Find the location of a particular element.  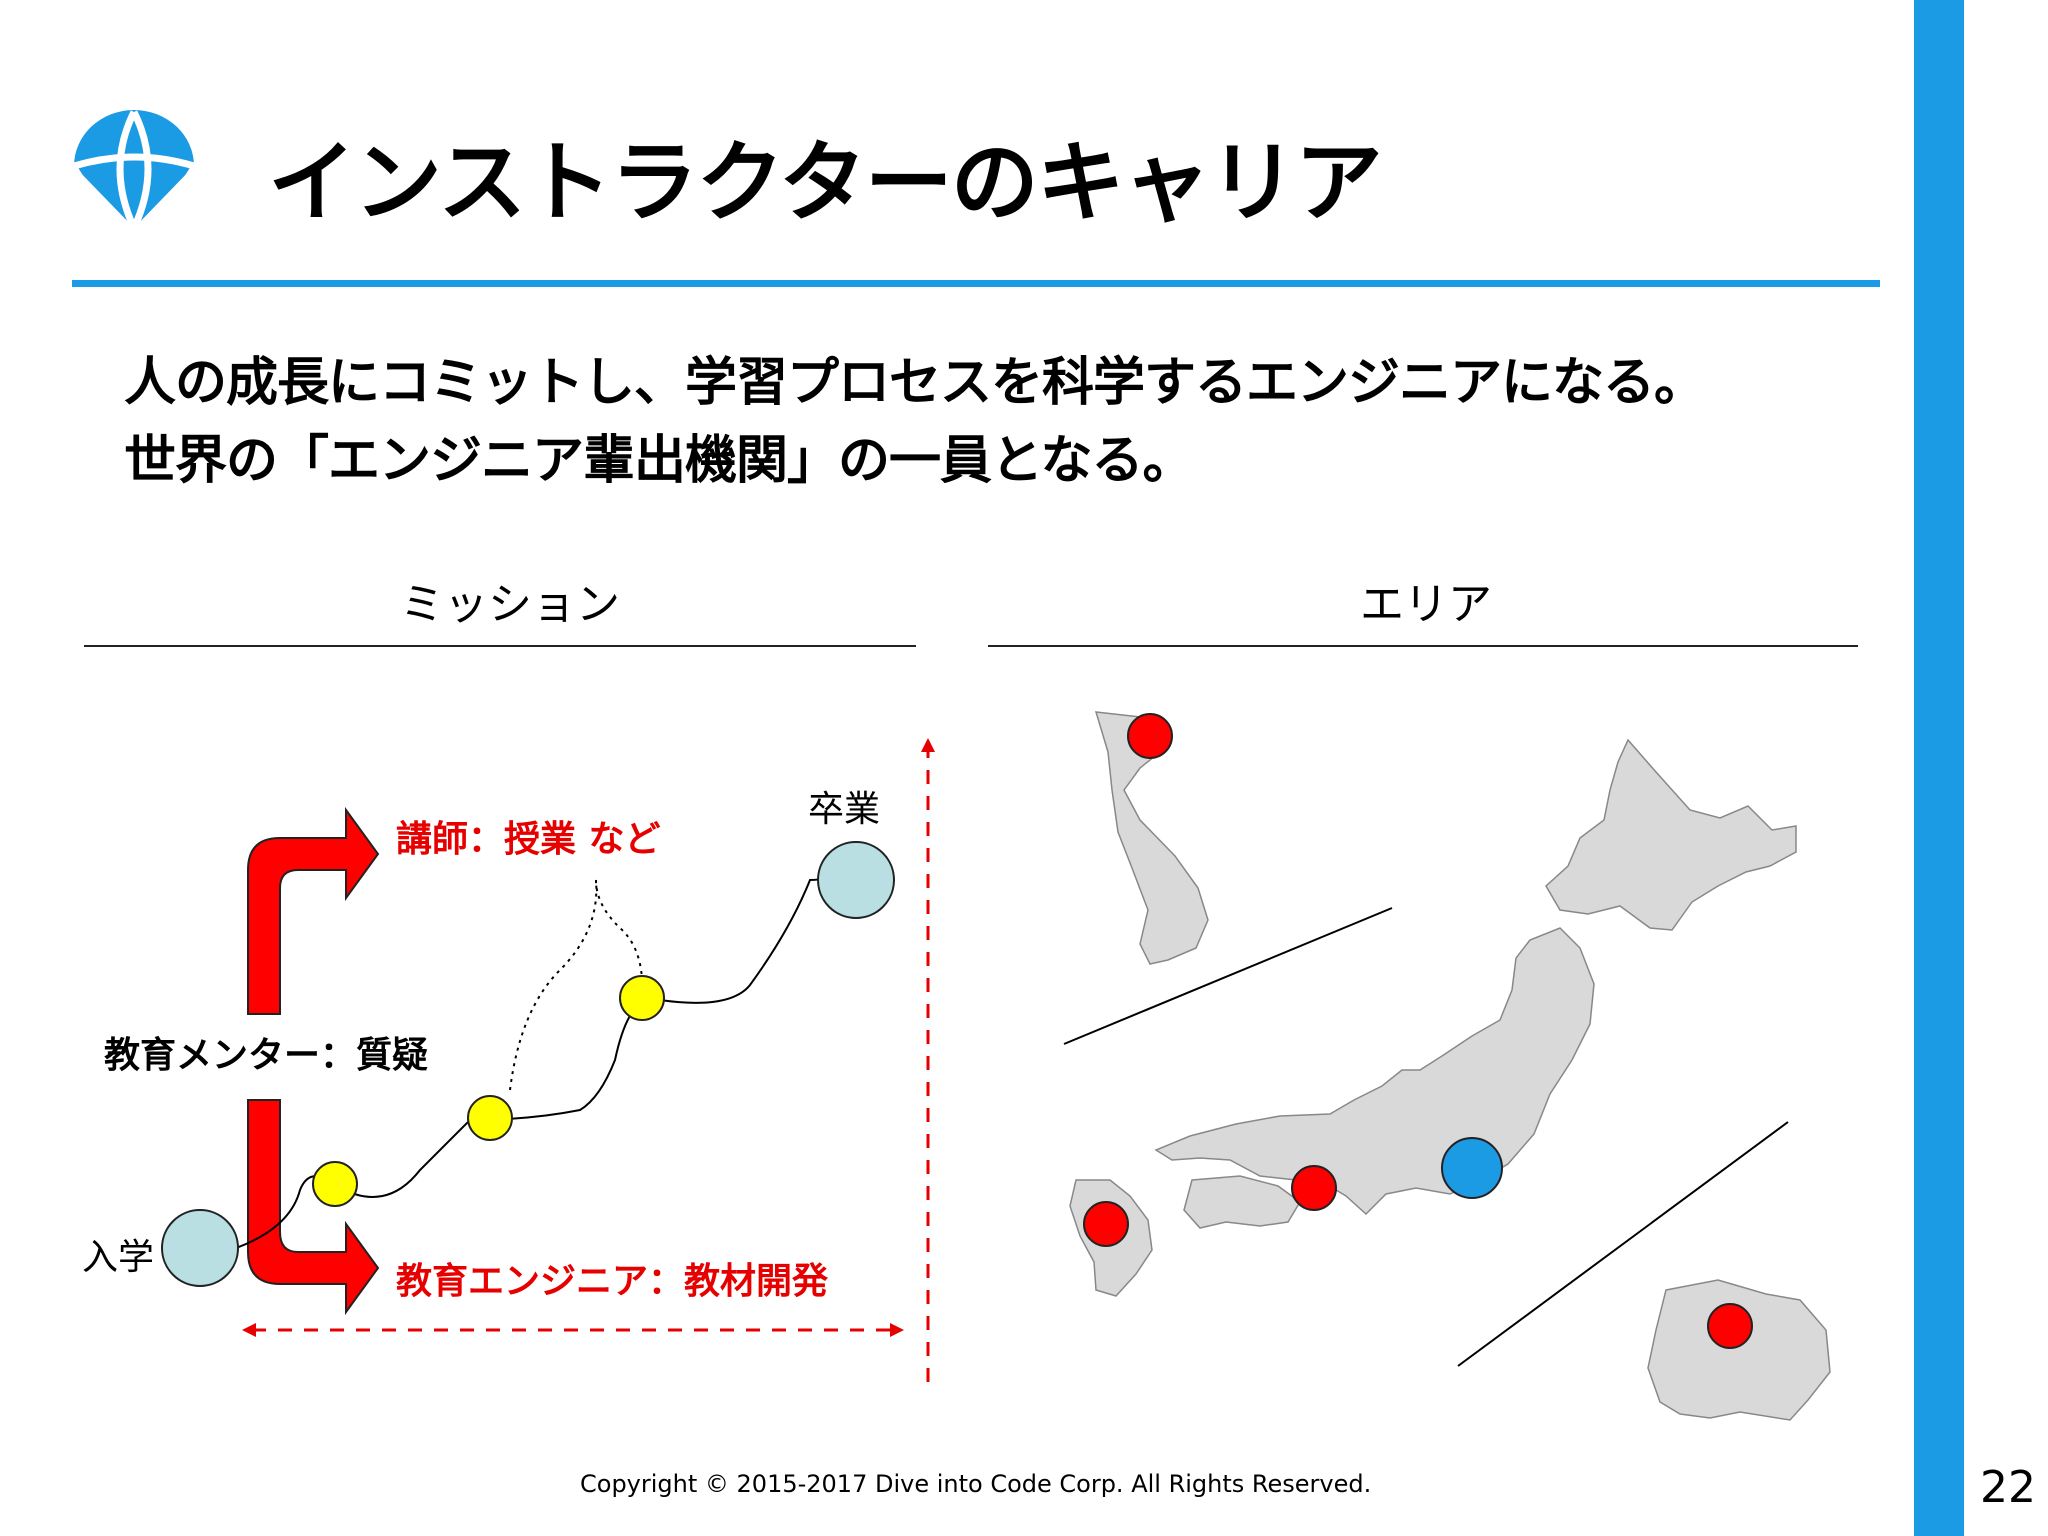

area-heading: エリア is located at coordinates (1426, 604).